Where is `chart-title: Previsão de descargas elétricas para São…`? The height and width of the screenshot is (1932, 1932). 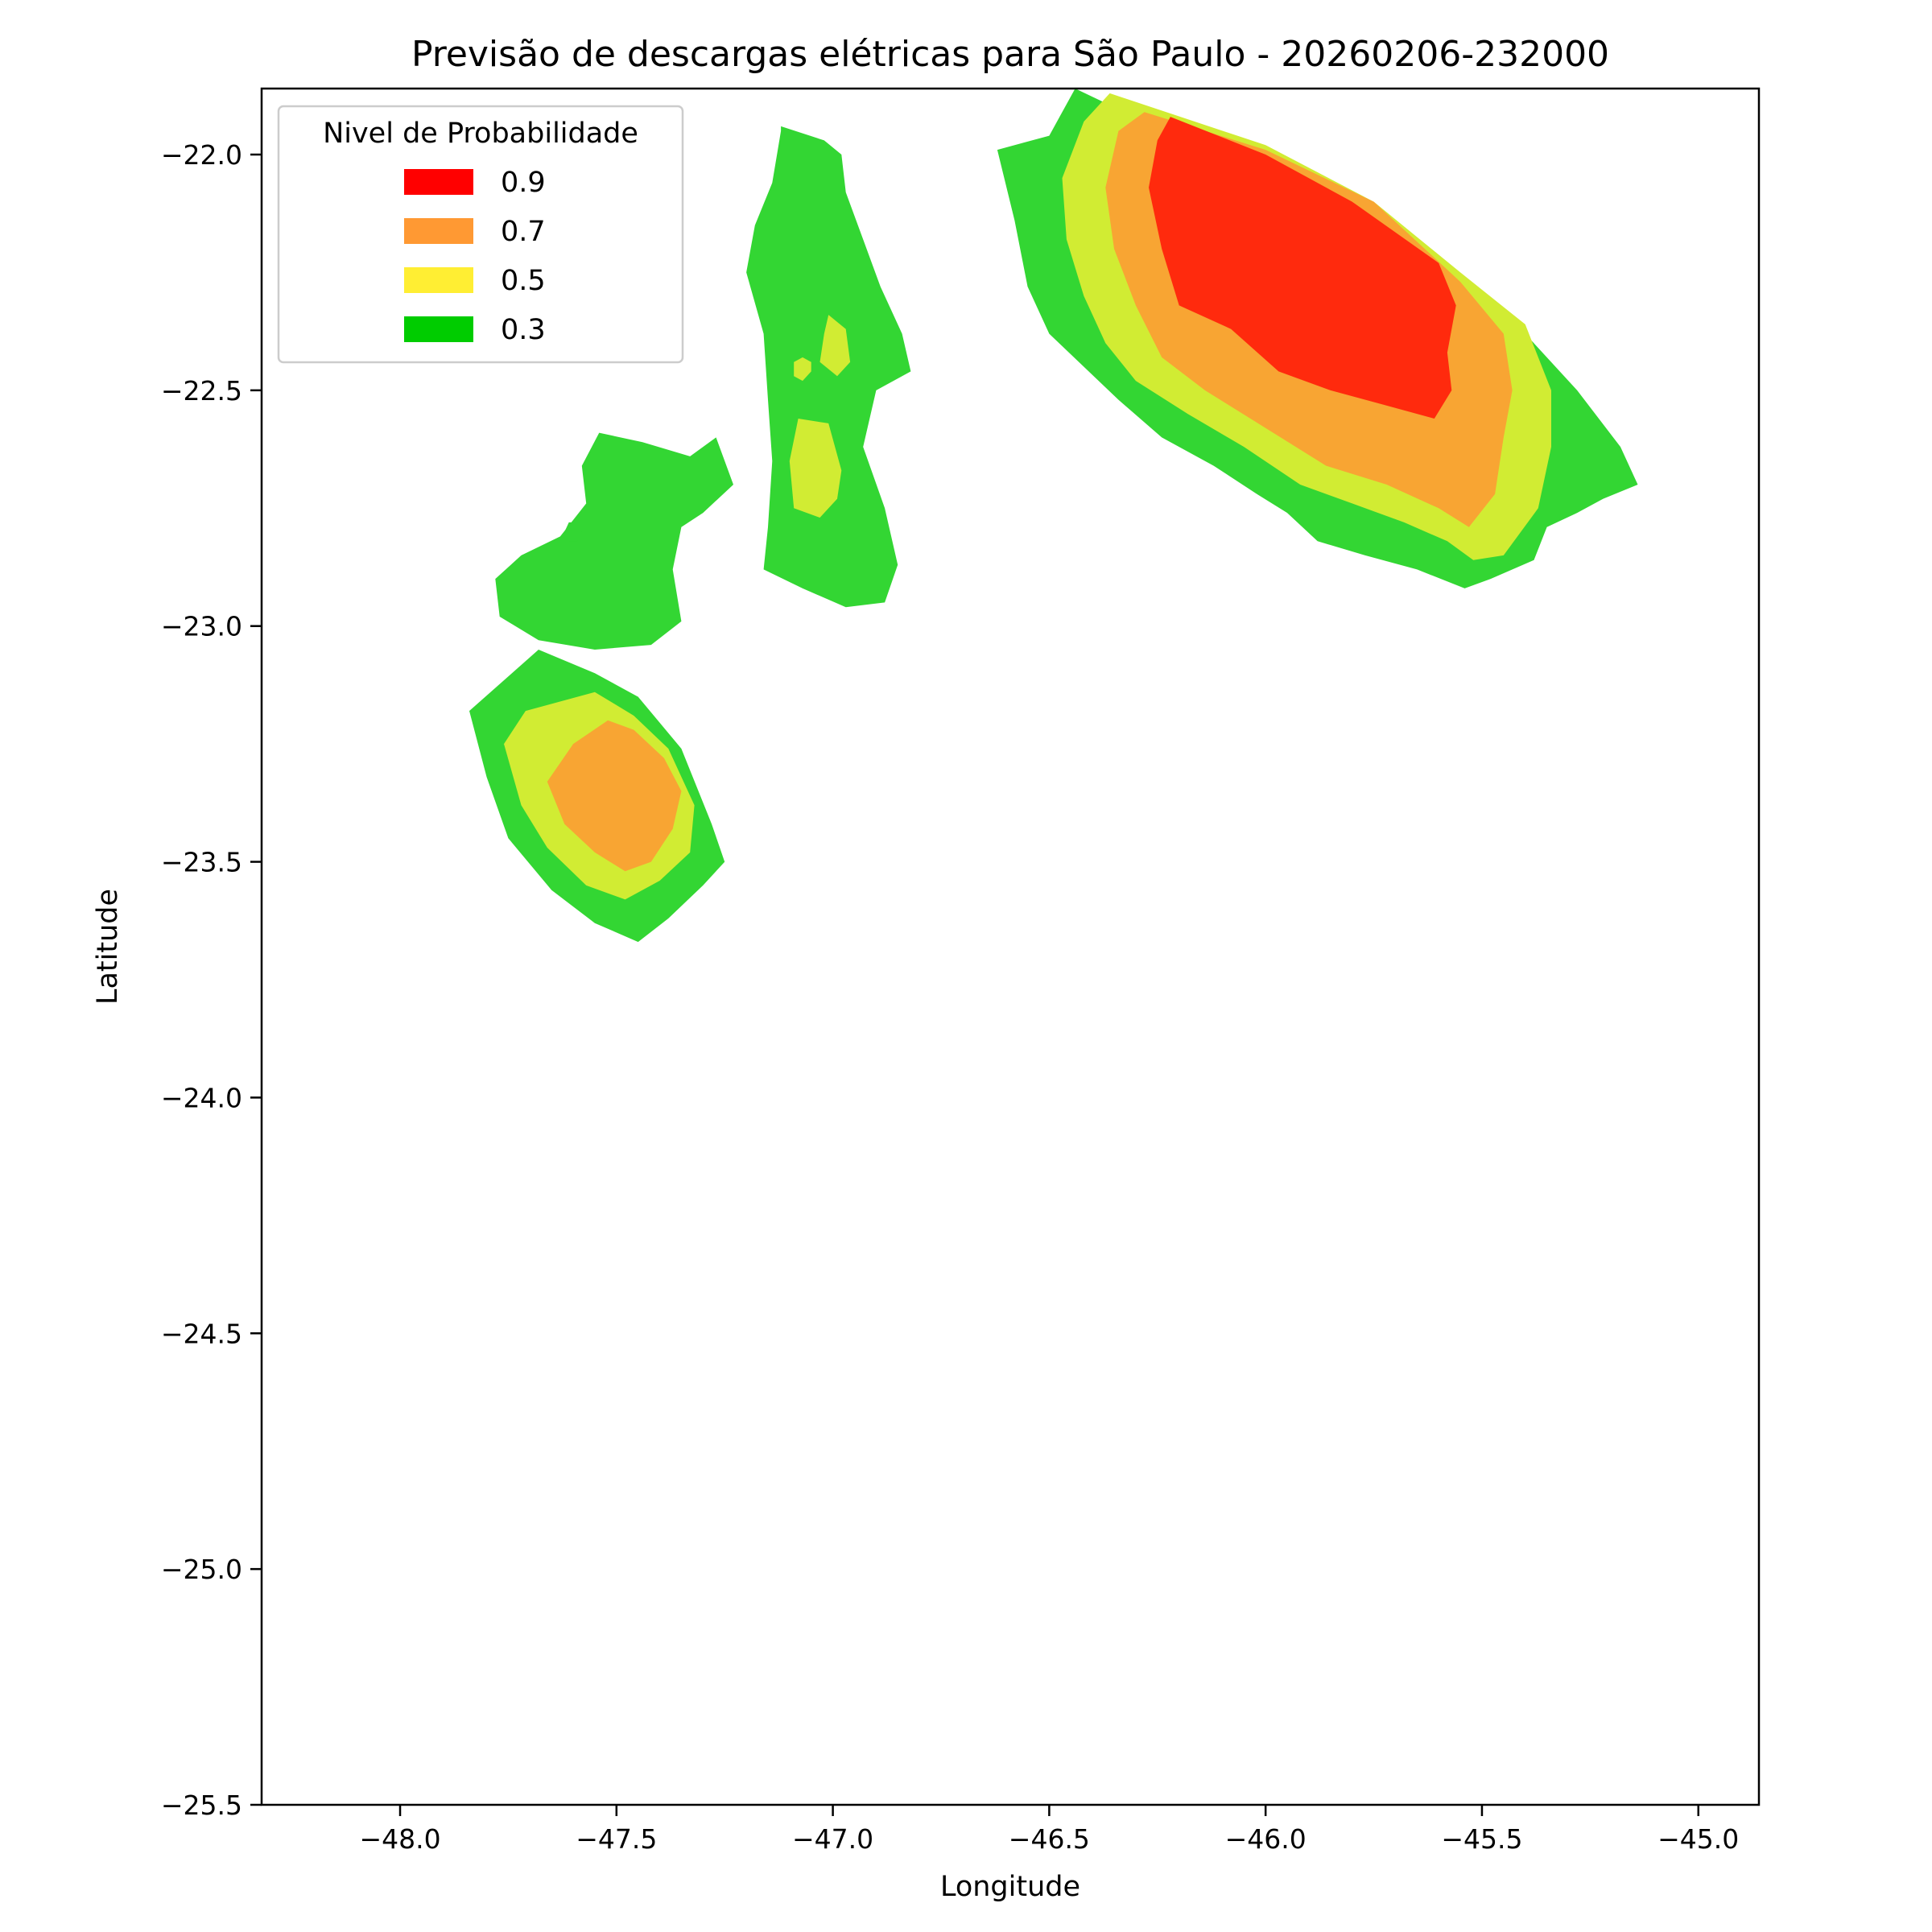 chart-title: Previsão de descargas elétricas para São… is located at coordinates (1010, 54).